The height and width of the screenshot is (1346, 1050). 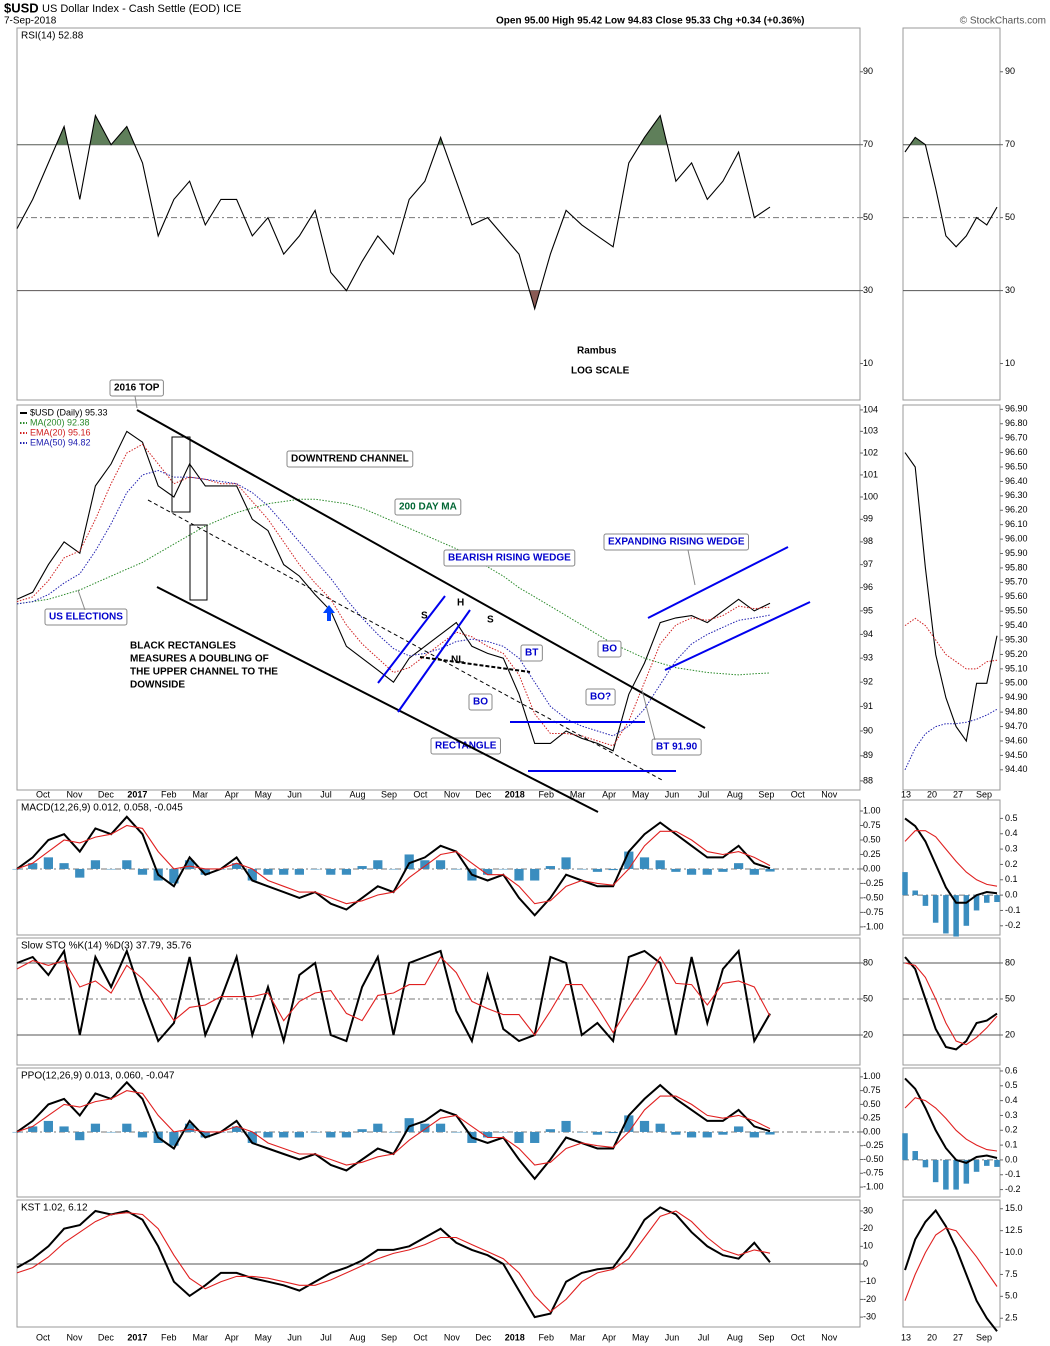 What do you see at coordinates (490, 620) in the screenshot?
I see `annotation: S` at bounding box center [490, 620].